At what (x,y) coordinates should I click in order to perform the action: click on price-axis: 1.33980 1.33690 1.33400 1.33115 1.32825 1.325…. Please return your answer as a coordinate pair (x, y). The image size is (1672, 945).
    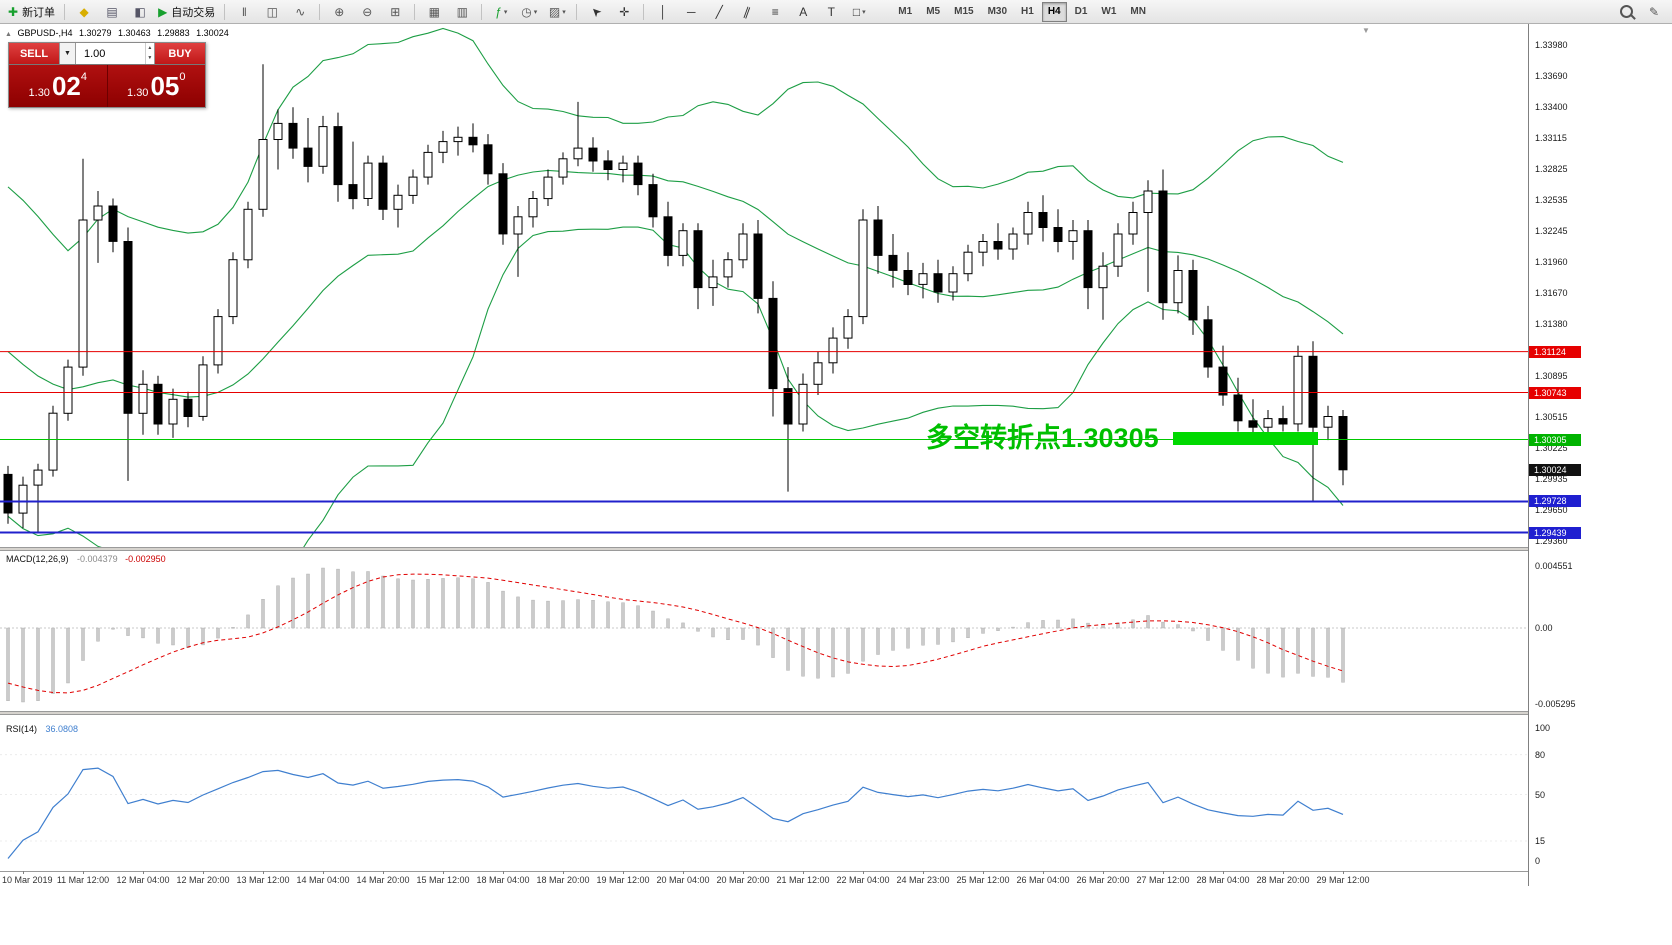
    Looking at the image, I should click on (1600, 455).